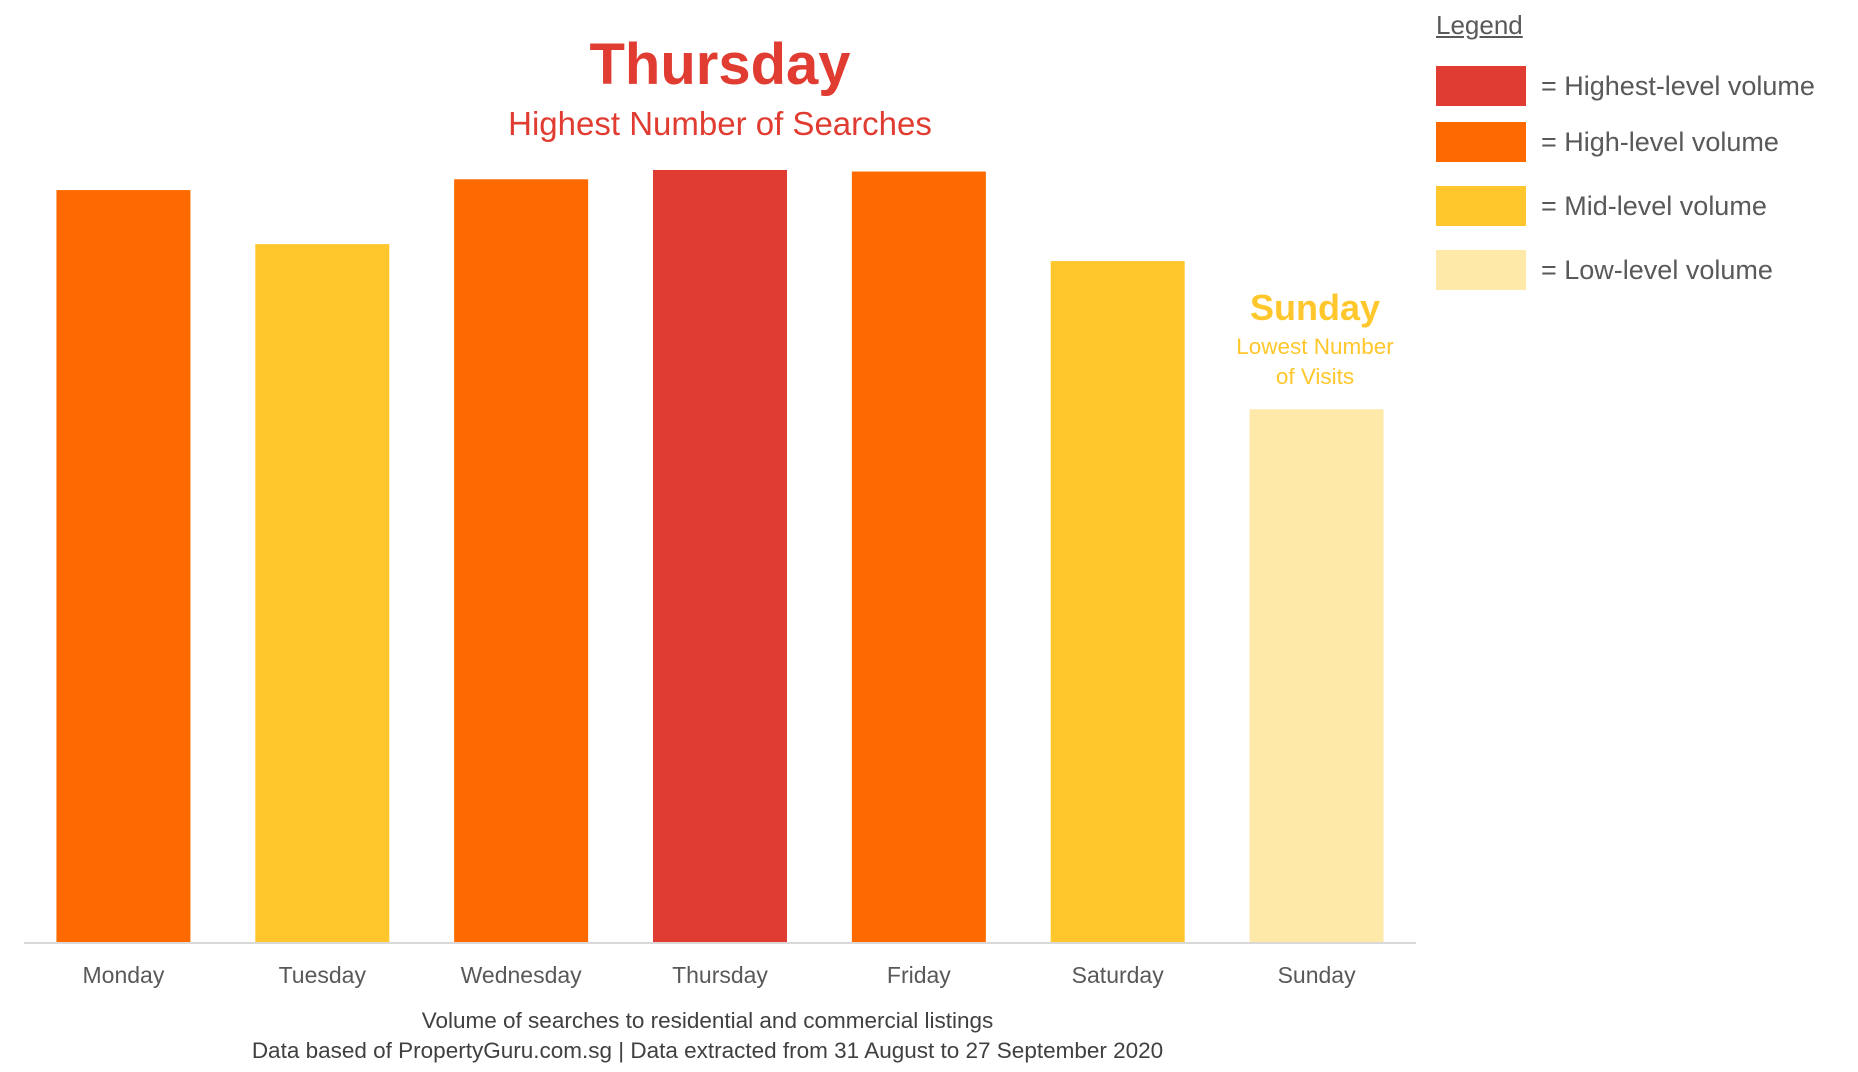  What do you see at coordinates (1315, 376) in the screenshot?
I see `highlight-low-subtitle-2: of Visits` at bounding box center [1315, 376].